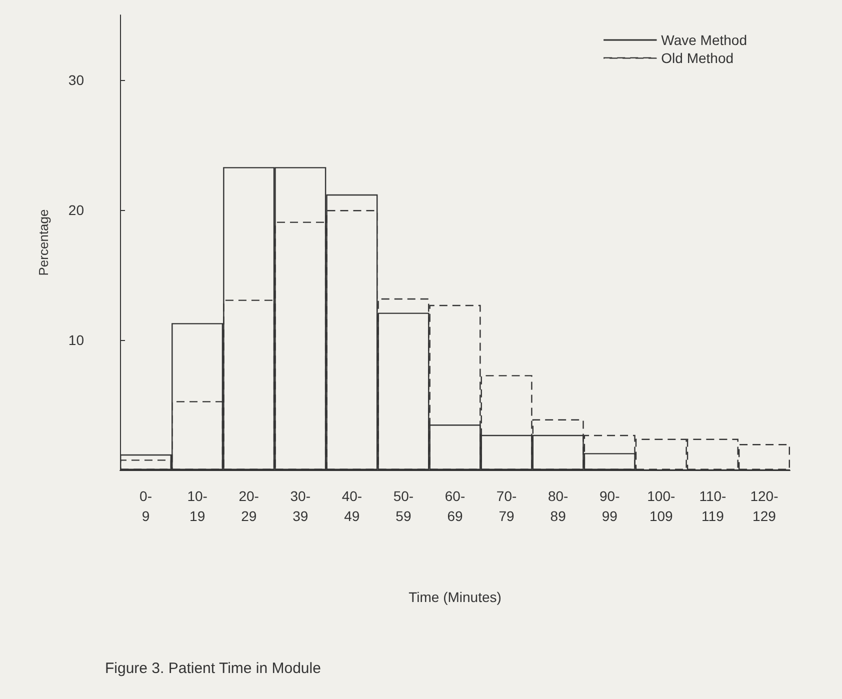 The width and height of the screenshot is (842, 699). I want to click on y-axis-title: Percentage, so click(43, 242).